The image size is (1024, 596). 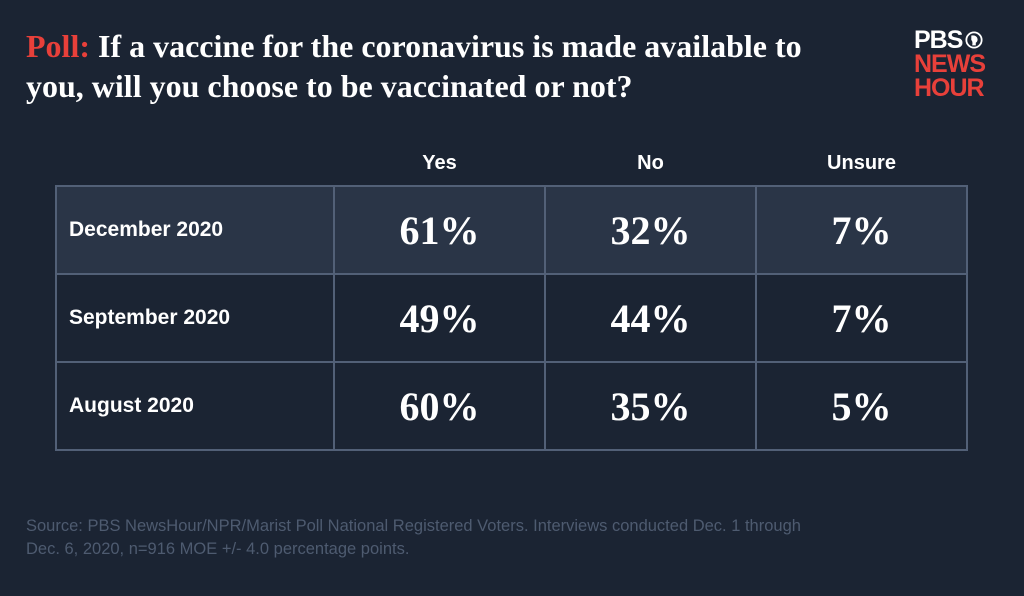 I want to click on logo-line-3: HOUR, so click(x=949, y=88).